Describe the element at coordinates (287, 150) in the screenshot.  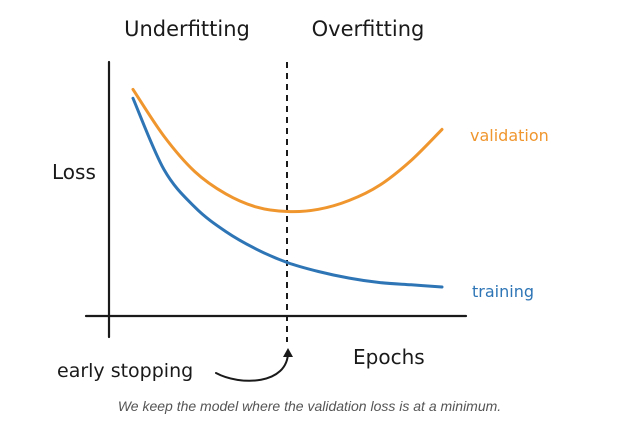
I see `validation-series-line` at that location.